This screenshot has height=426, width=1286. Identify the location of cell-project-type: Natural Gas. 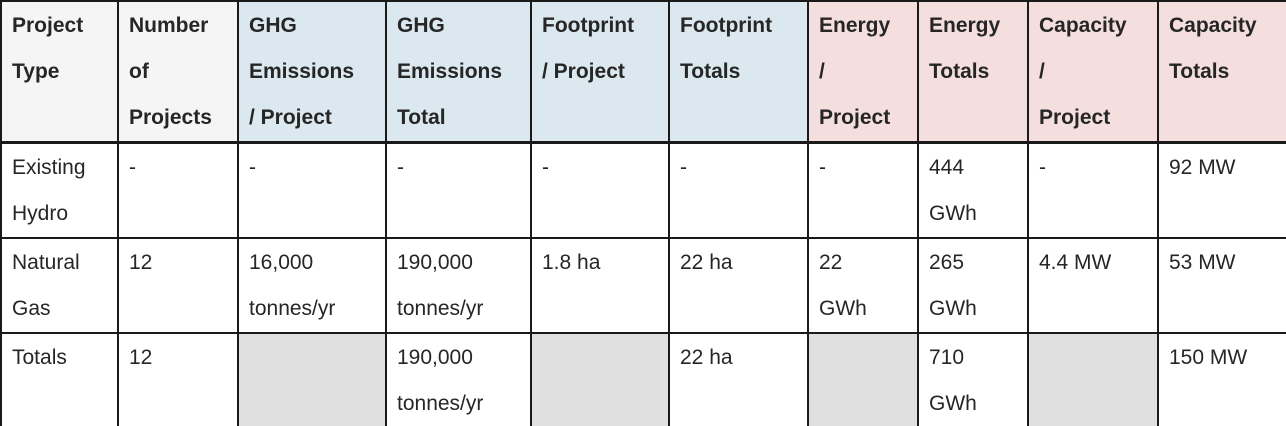
(59, 285).